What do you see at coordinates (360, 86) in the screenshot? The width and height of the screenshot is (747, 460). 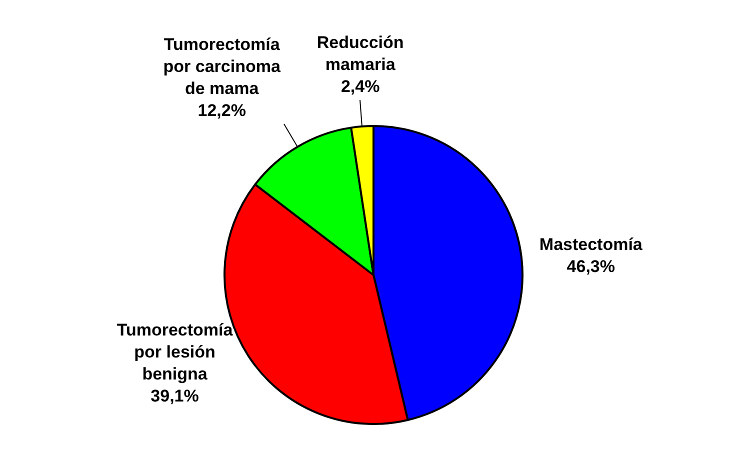 I see `data-label: 2,4%` at bounding box center [360, 86].